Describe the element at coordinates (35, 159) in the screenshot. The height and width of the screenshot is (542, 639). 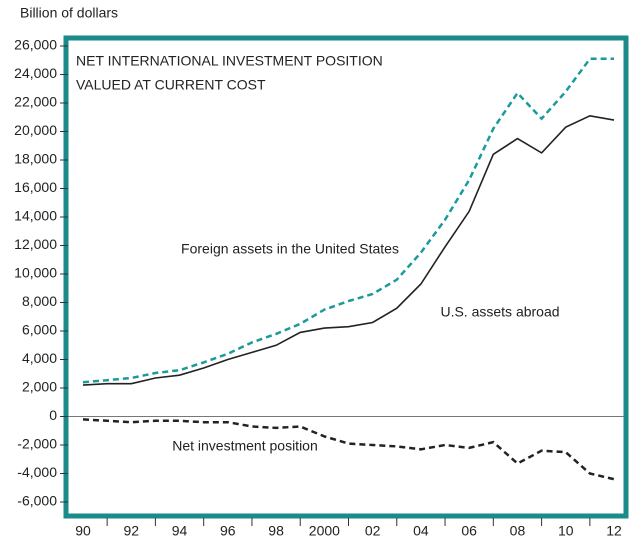
I see `y-tick-label: 18,000` at that location.